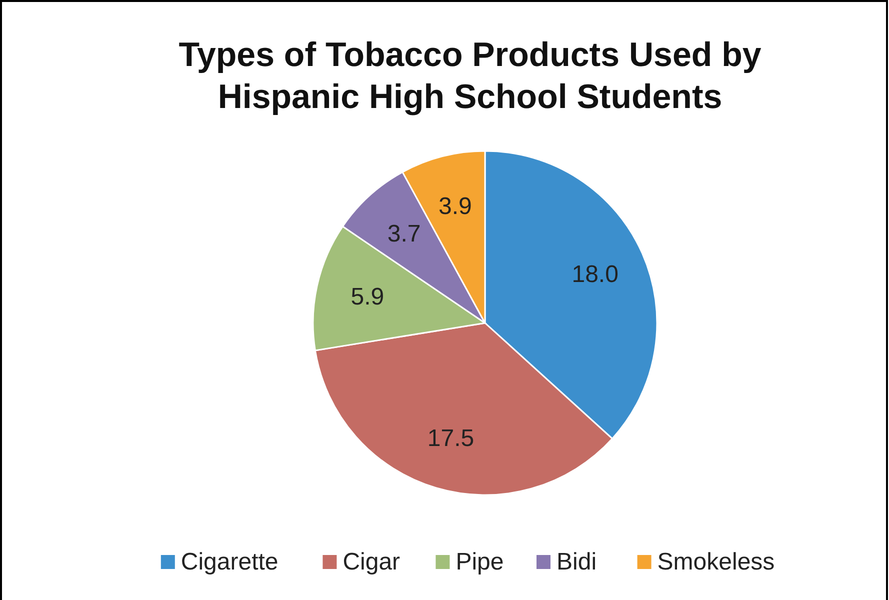 The width and height of the screenshot is (889, 600). I want to click on legend-label: Cigar, so click(371, 562).